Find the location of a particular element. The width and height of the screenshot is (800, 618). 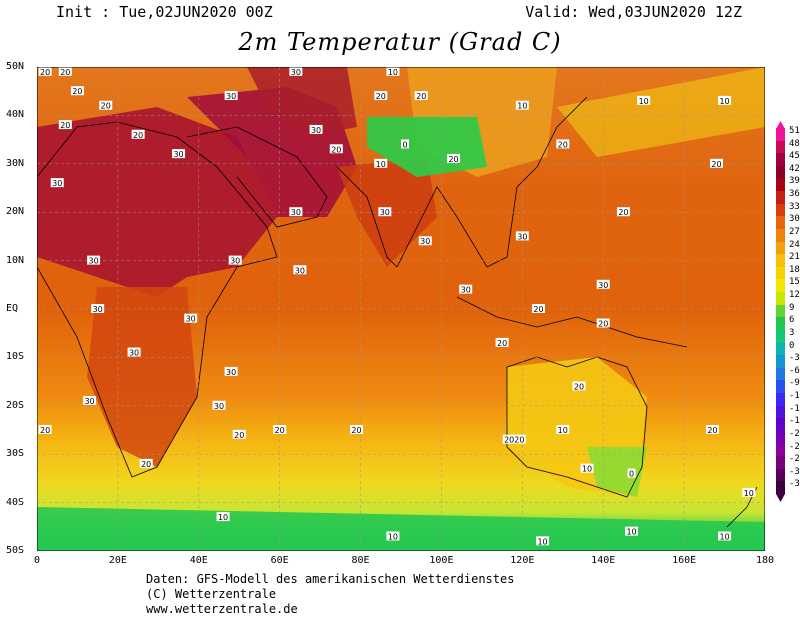

legend-label: 24 is located at coordinates (794, 244).